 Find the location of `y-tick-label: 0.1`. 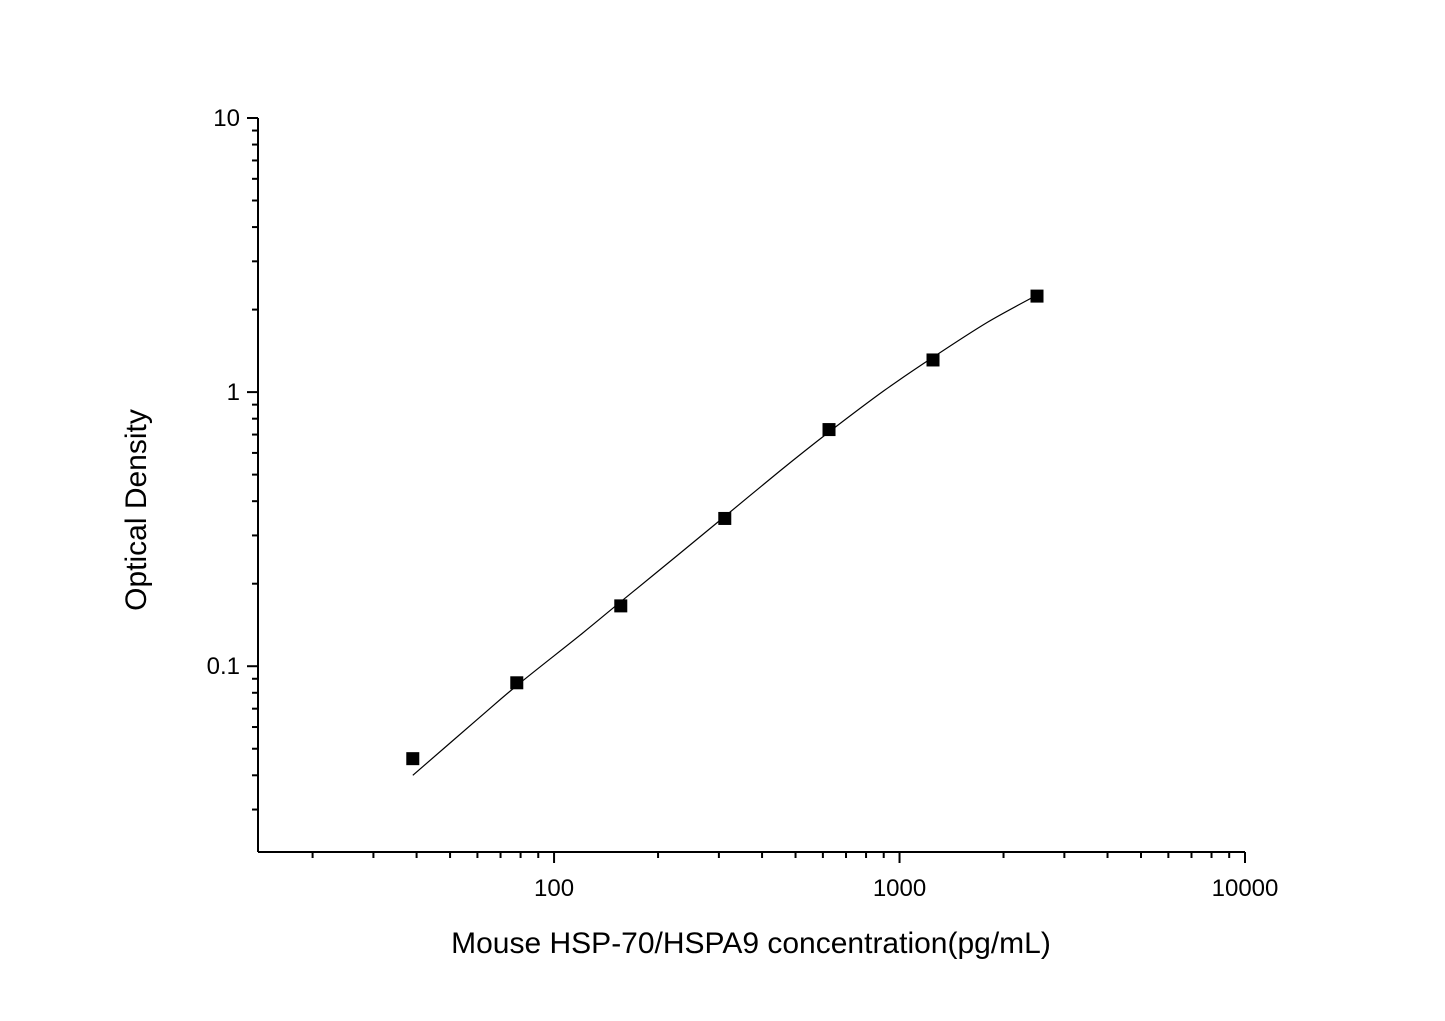

y-tick-label: 0.1 is located at coordinates (223, 666).